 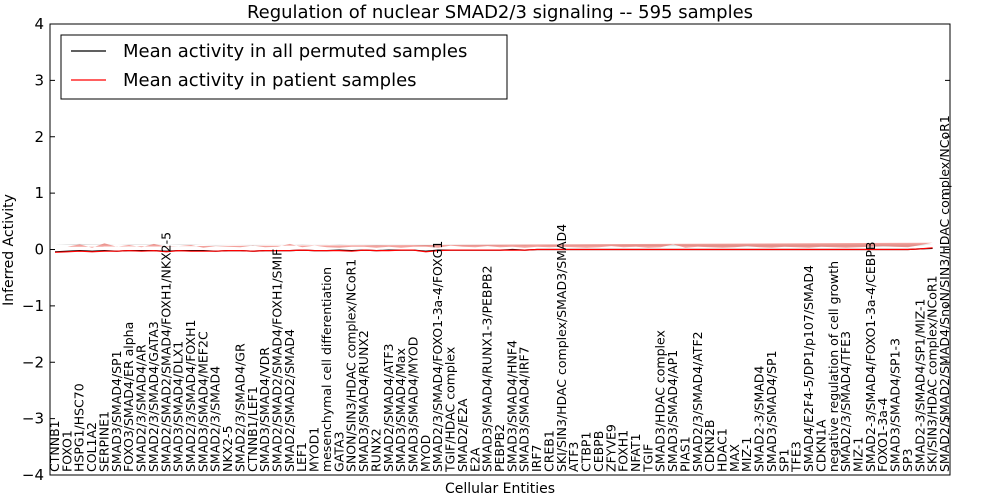 I want to click on y-tick-label: 4, so click(x=39, y=24).